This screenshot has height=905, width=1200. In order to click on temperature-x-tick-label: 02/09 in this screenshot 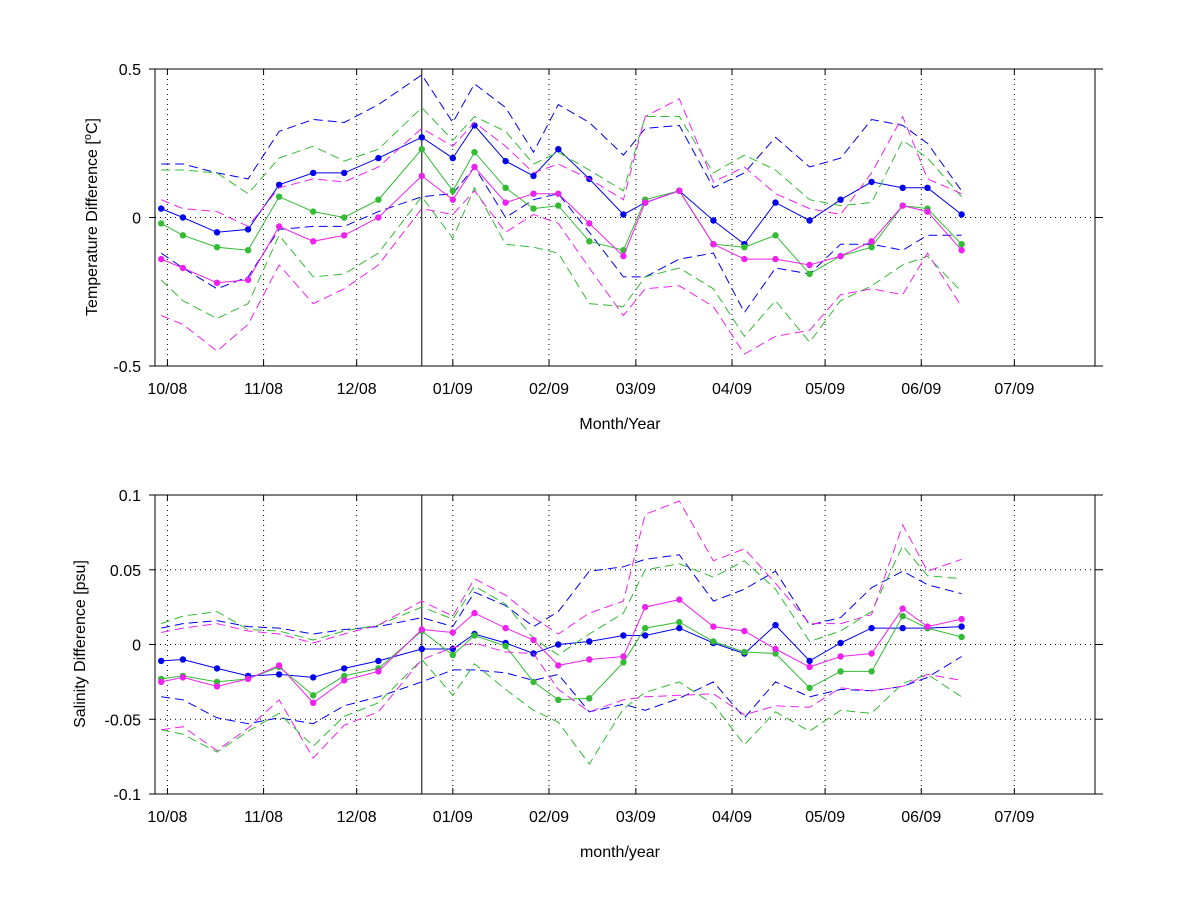, I will do `click(549, 389)`.